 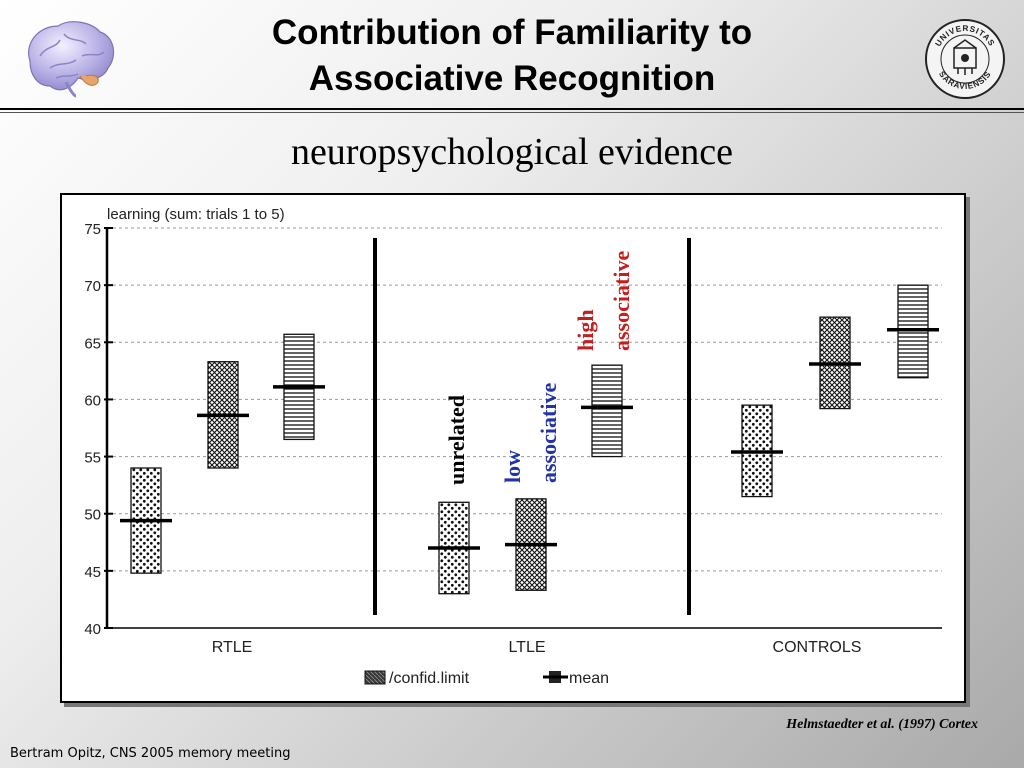 What do you see at coordinates (92, 400) in the screenshot?
I see `y-tick-label: 60` at bounding box center [92, 400].